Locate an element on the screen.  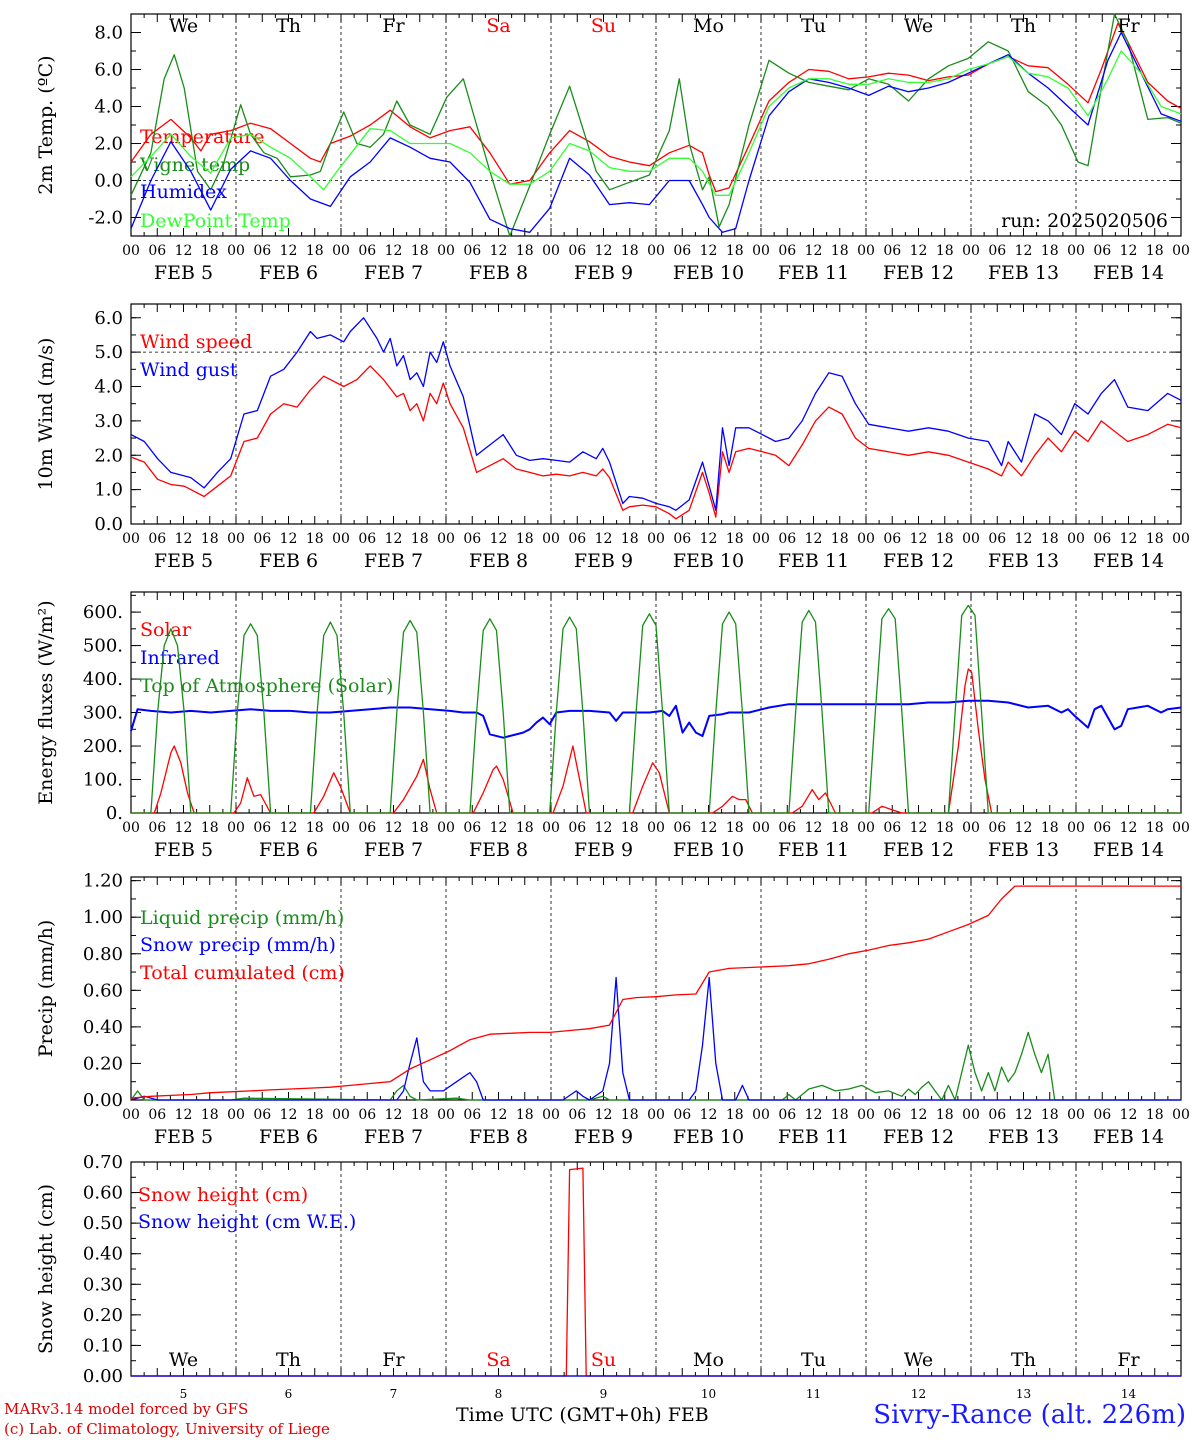
series-line-solar is located at coordinates (656, 741).